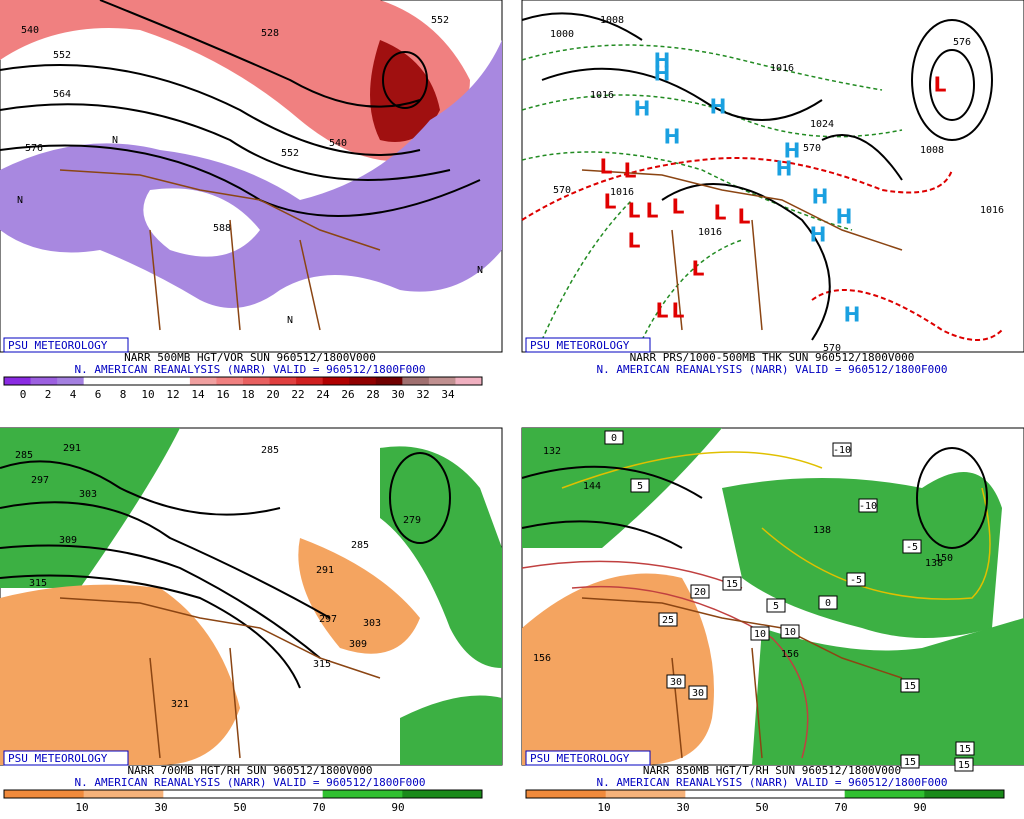 The height and width of the screenshot is (819, 1024). I want to click on colorbar-label: 70, so click(840, 807).